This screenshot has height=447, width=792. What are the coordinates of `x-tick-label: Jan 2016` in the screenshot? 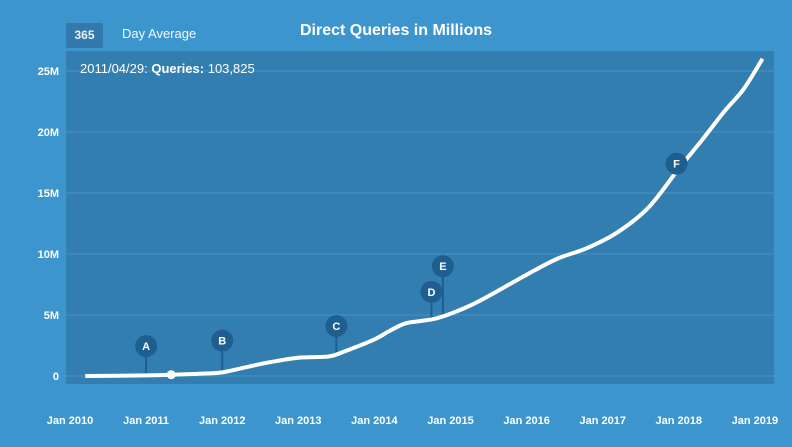 It's located at (526, 421).